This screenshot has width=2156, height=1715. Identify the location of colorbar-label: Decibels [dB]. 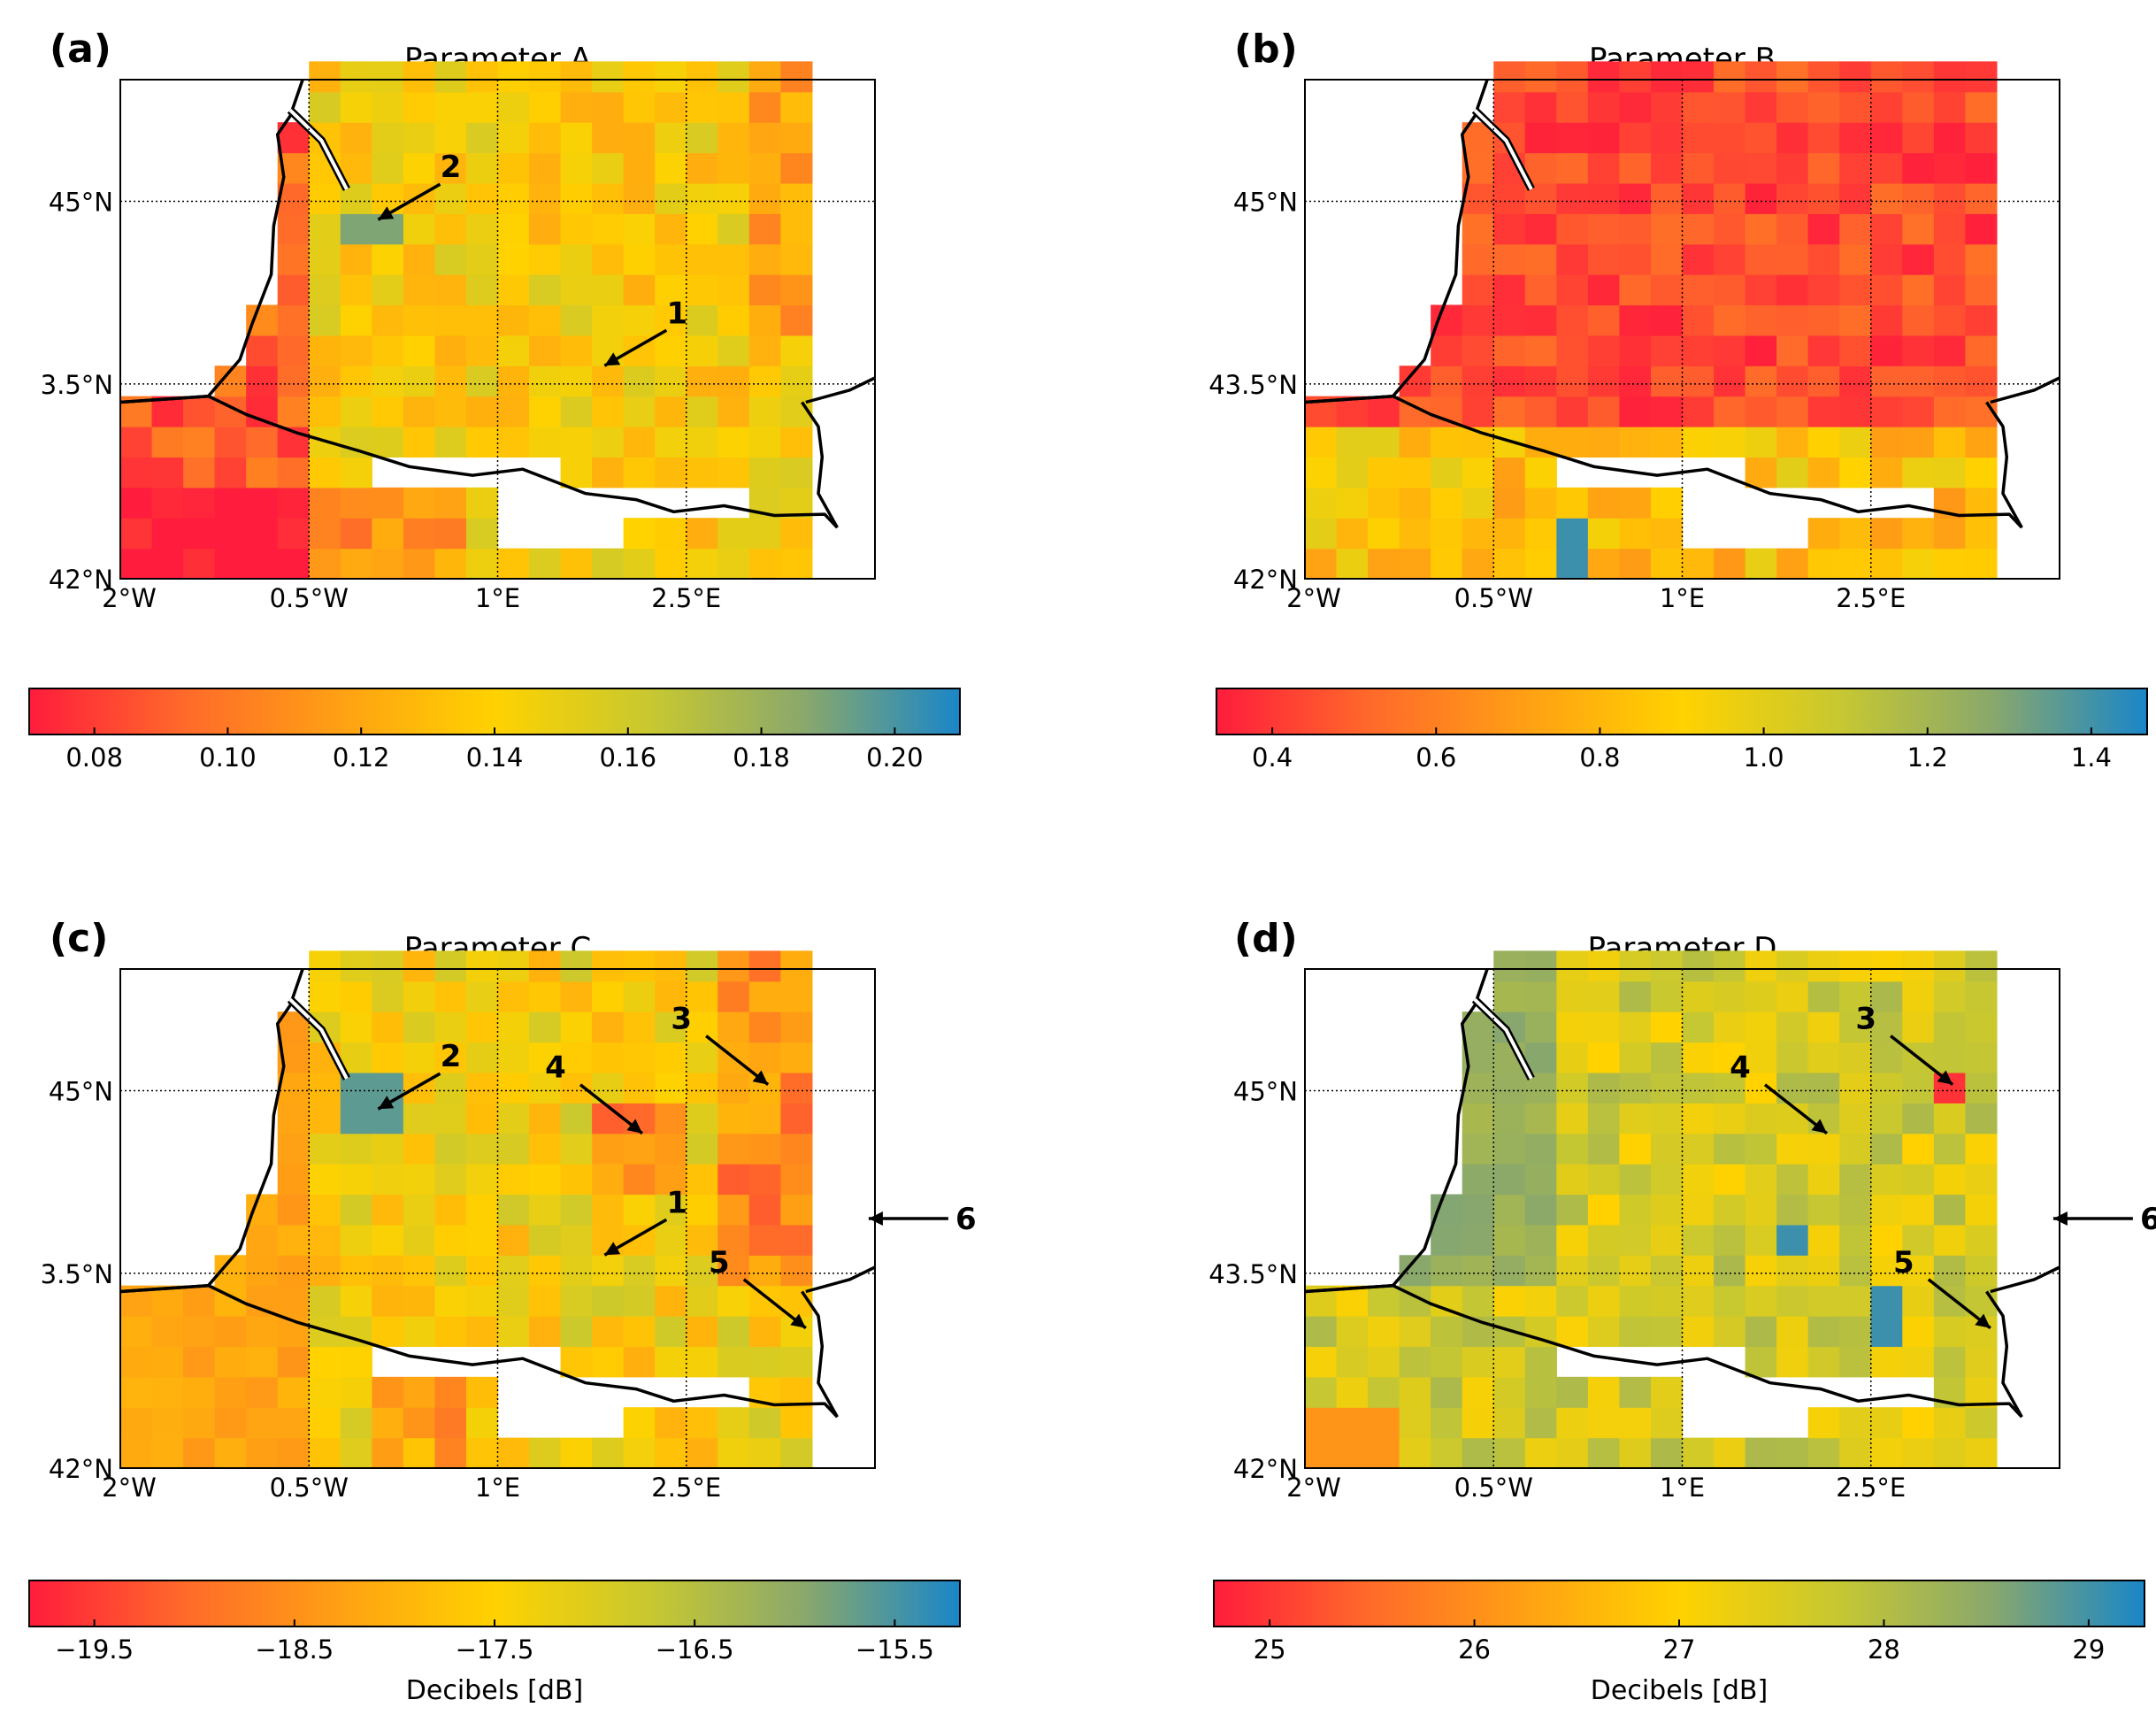
(1679, 1690).